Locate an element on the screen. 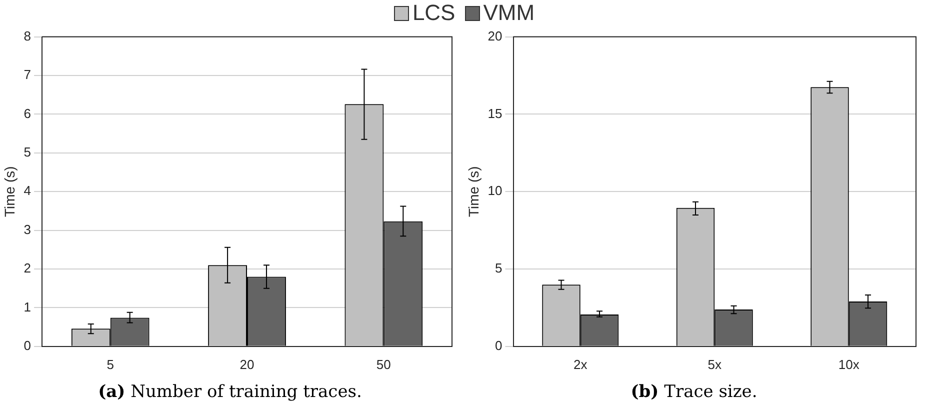  x-tick-label: 5 is located at coordinates (110, 364).